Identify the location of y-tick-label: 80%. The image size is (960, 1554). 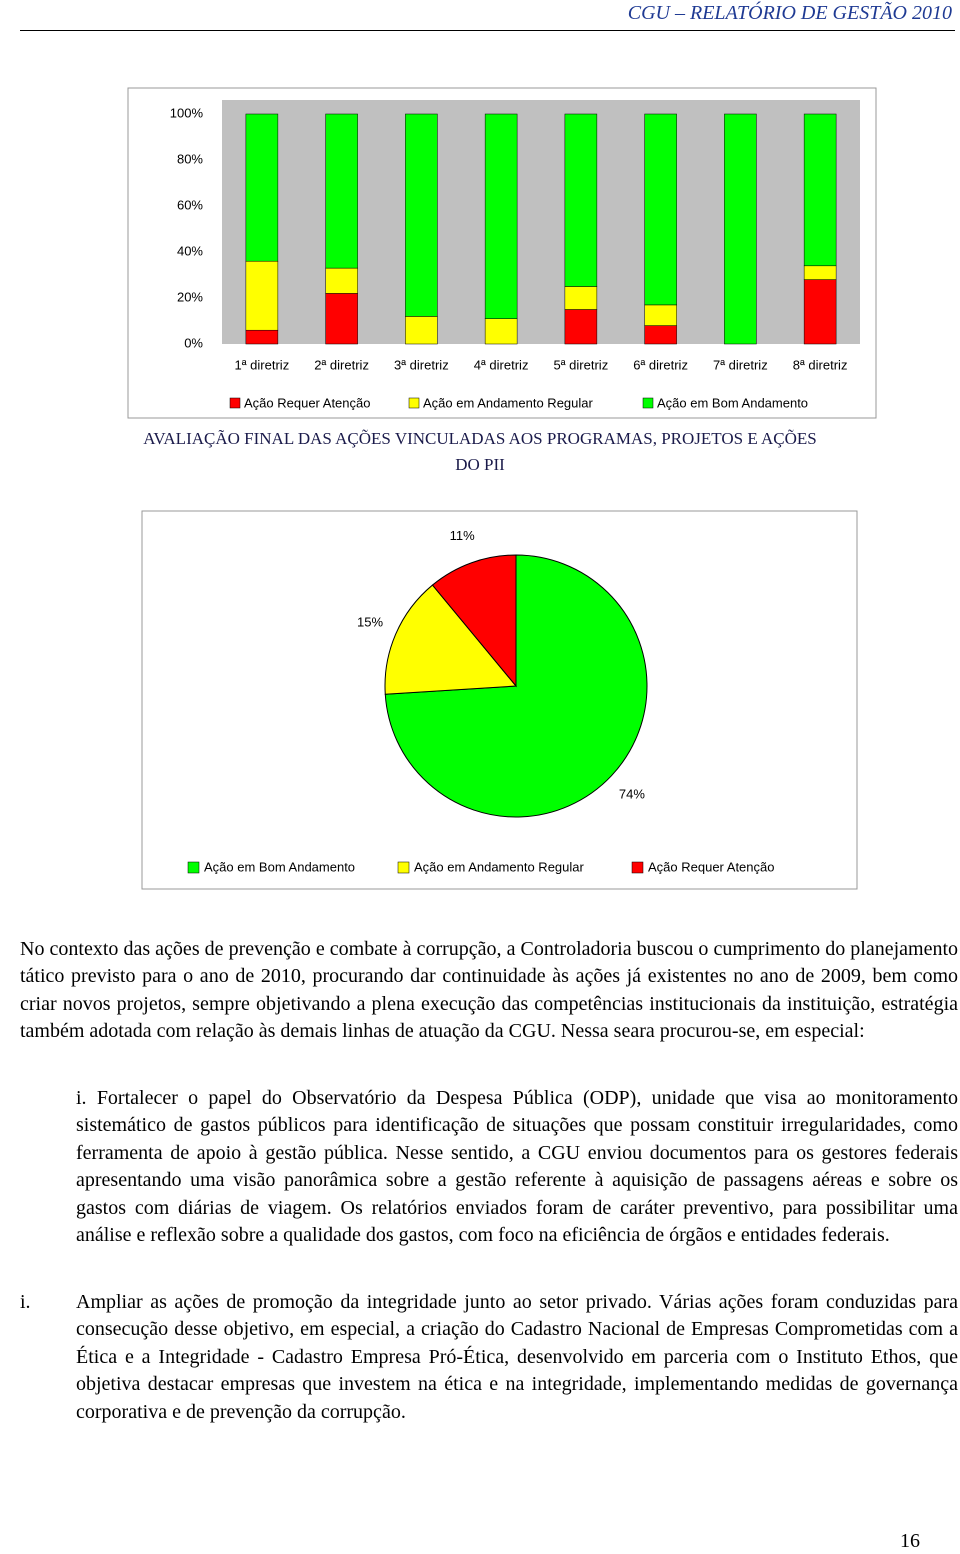
(190, 158).